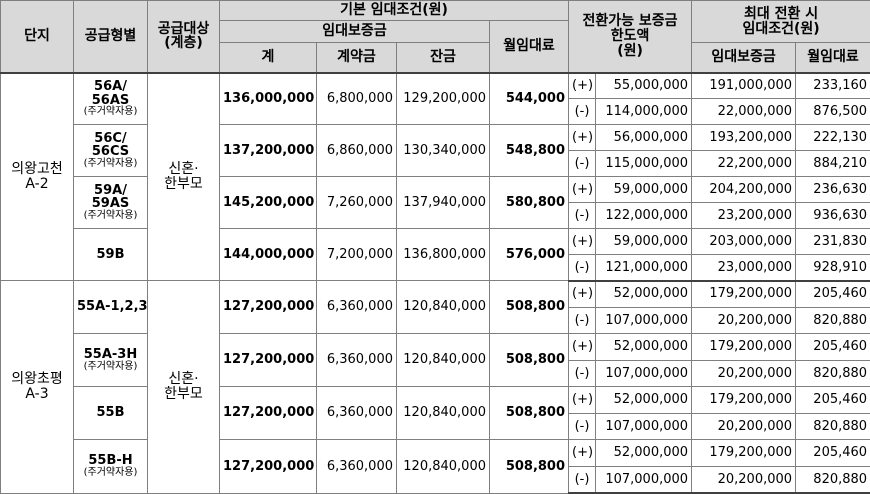 This screenshot has height=494, width=870. Describe the element at coordinates (354, 31) in the screenshot. I see `header-deposit: 임대보증금` at that location.